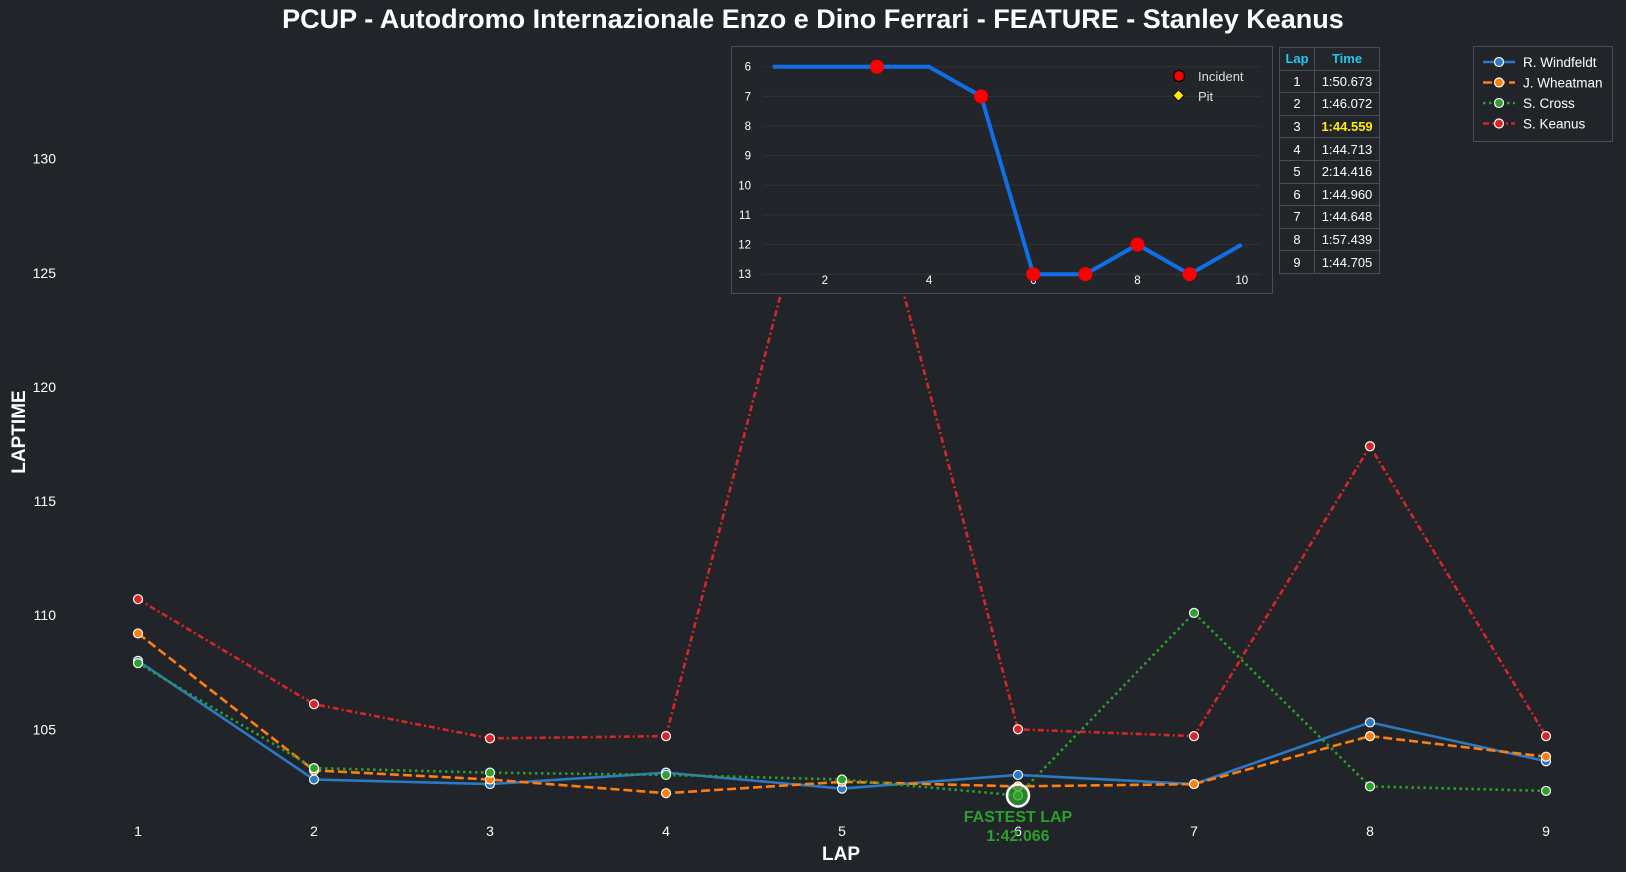 This screenshot has width=1626, height=872. Describe the element at coordinates (1221, 76) in the screenshot. I see `incident-legend-label: Incident` at that location.